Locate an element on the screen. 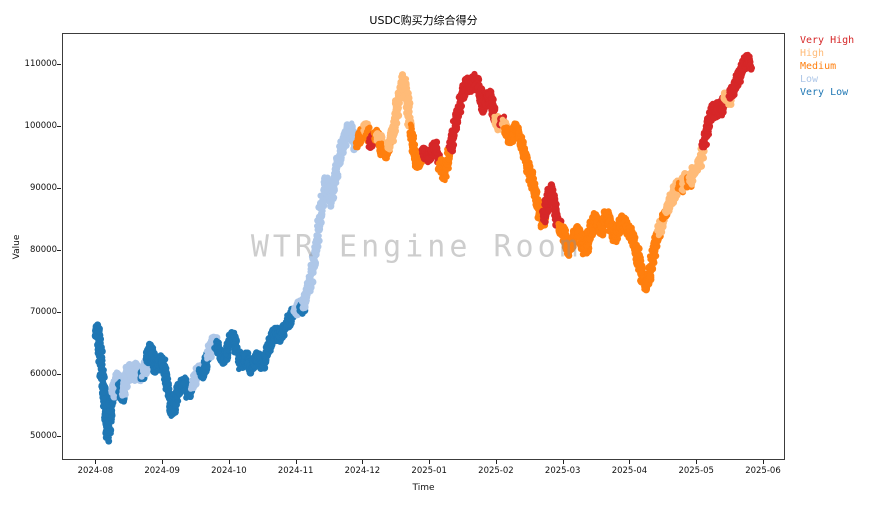 The image size is (886, 512). x-tick-label: 2024-08 is located at coordinates (95, 471).